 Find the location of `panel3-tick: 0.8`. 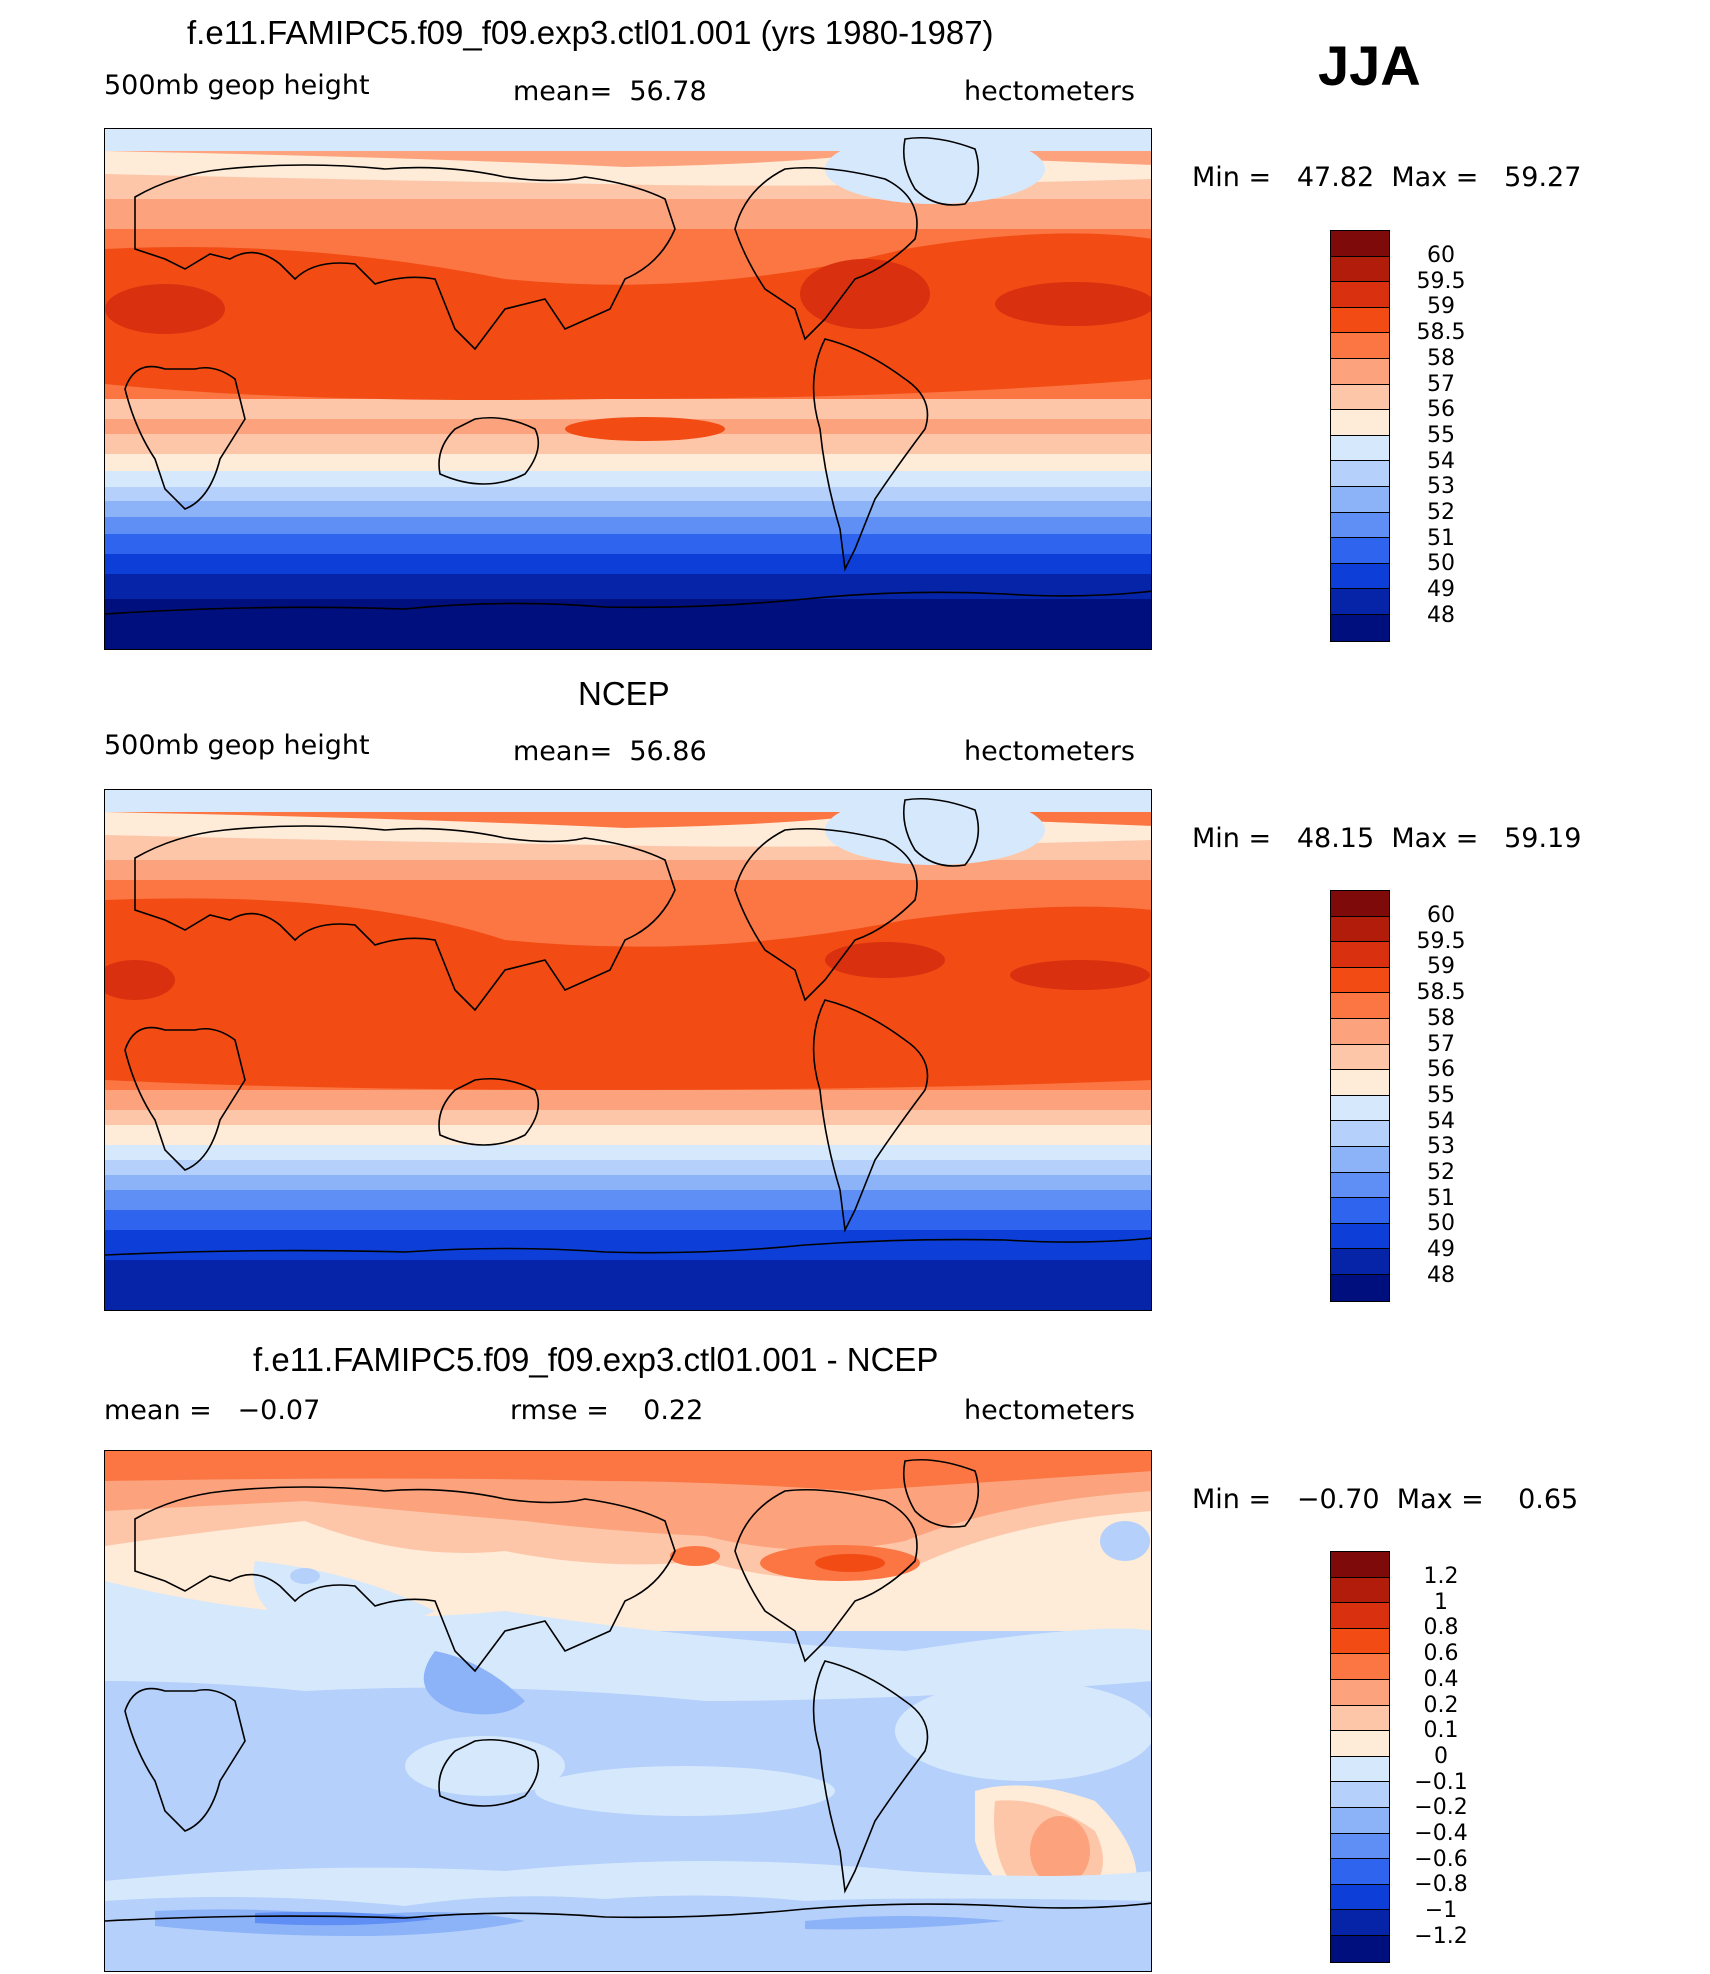

panel3-tick: 0.8 is located at coordinates (1441, 1628).